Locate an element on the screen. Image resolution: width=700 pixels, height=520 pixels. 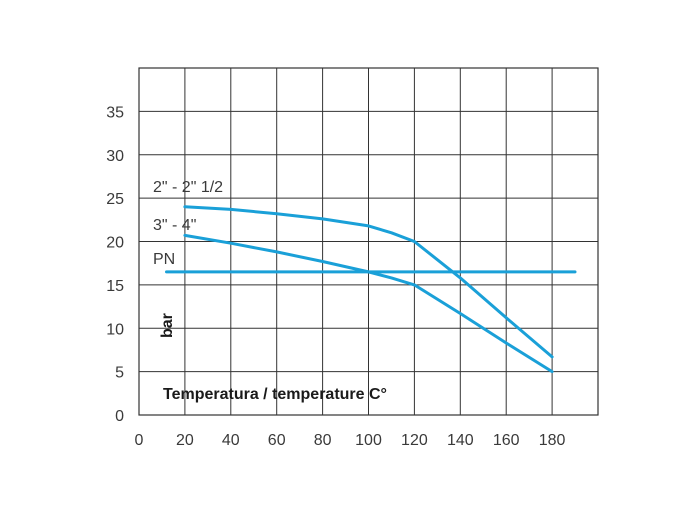
y-tick-label: 10 is located at coordinates (115, 329).